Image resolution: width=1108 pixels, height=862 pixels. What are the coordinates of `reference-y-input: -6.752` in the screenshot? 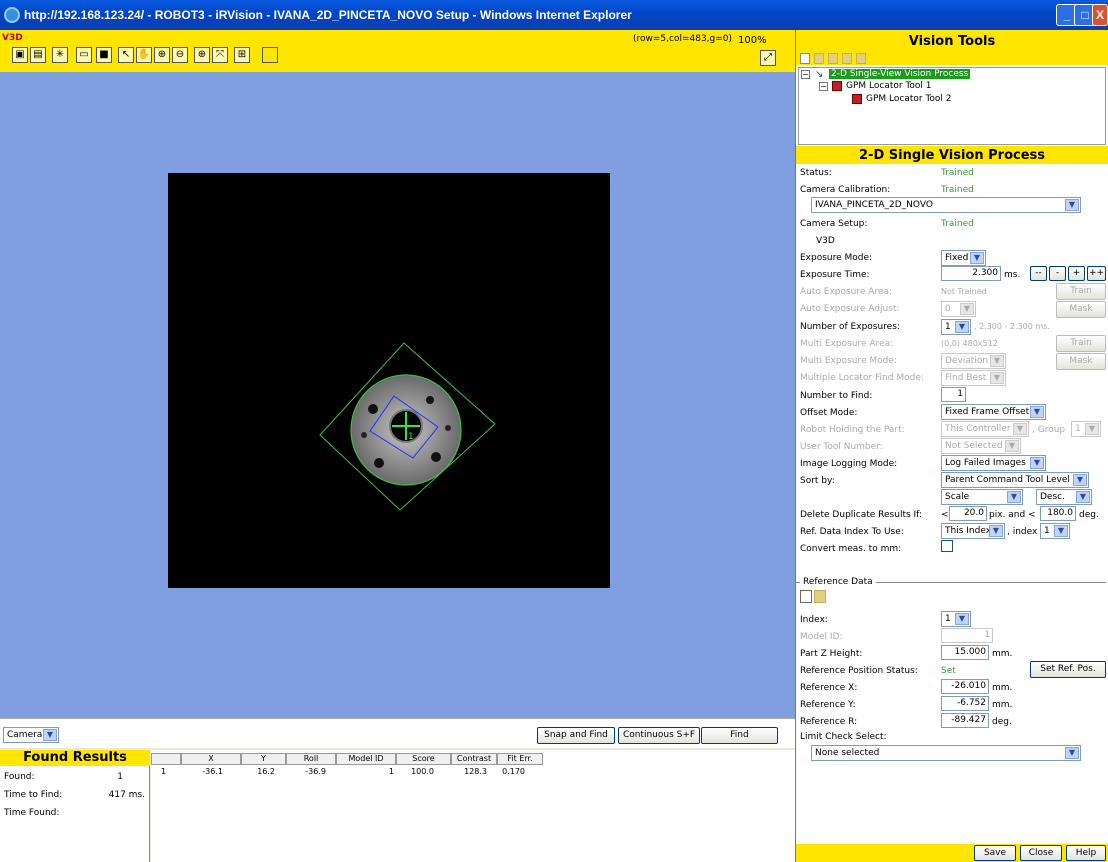 It's located at (965, 703).